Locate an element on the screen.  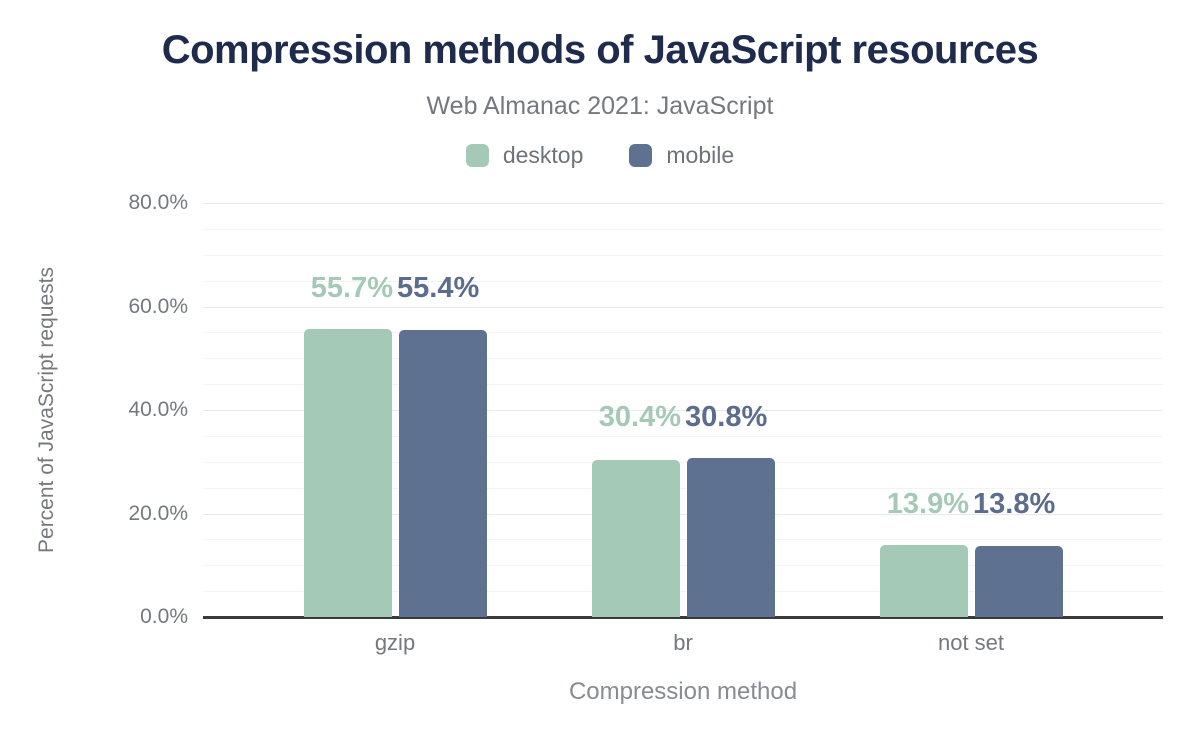
value-label-desktop-br: 30.4% is located at coordinates (639, 416).